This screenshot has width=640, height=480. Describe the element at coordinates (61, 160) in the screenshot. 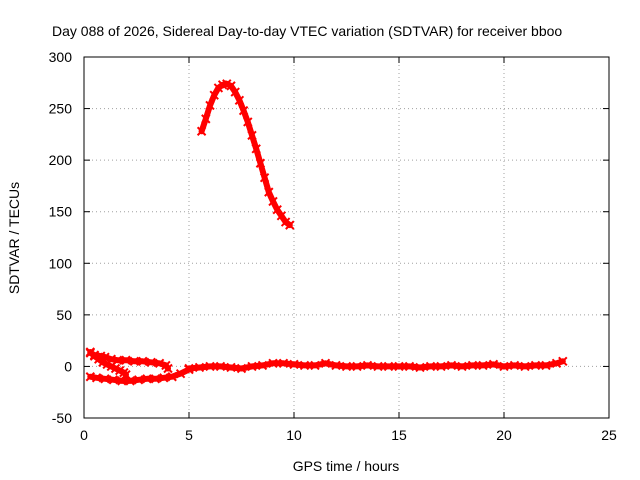

I see `y-tick-label: 200` at that location.